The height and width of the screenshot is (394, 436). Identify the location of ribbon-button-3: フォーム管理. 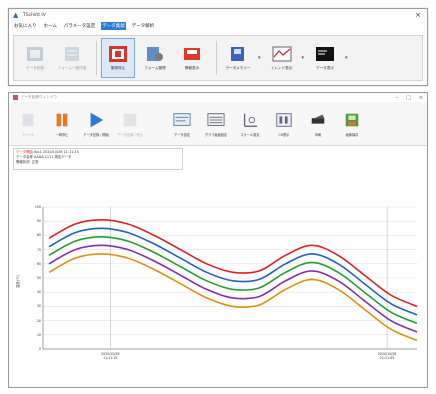
(155, 58).